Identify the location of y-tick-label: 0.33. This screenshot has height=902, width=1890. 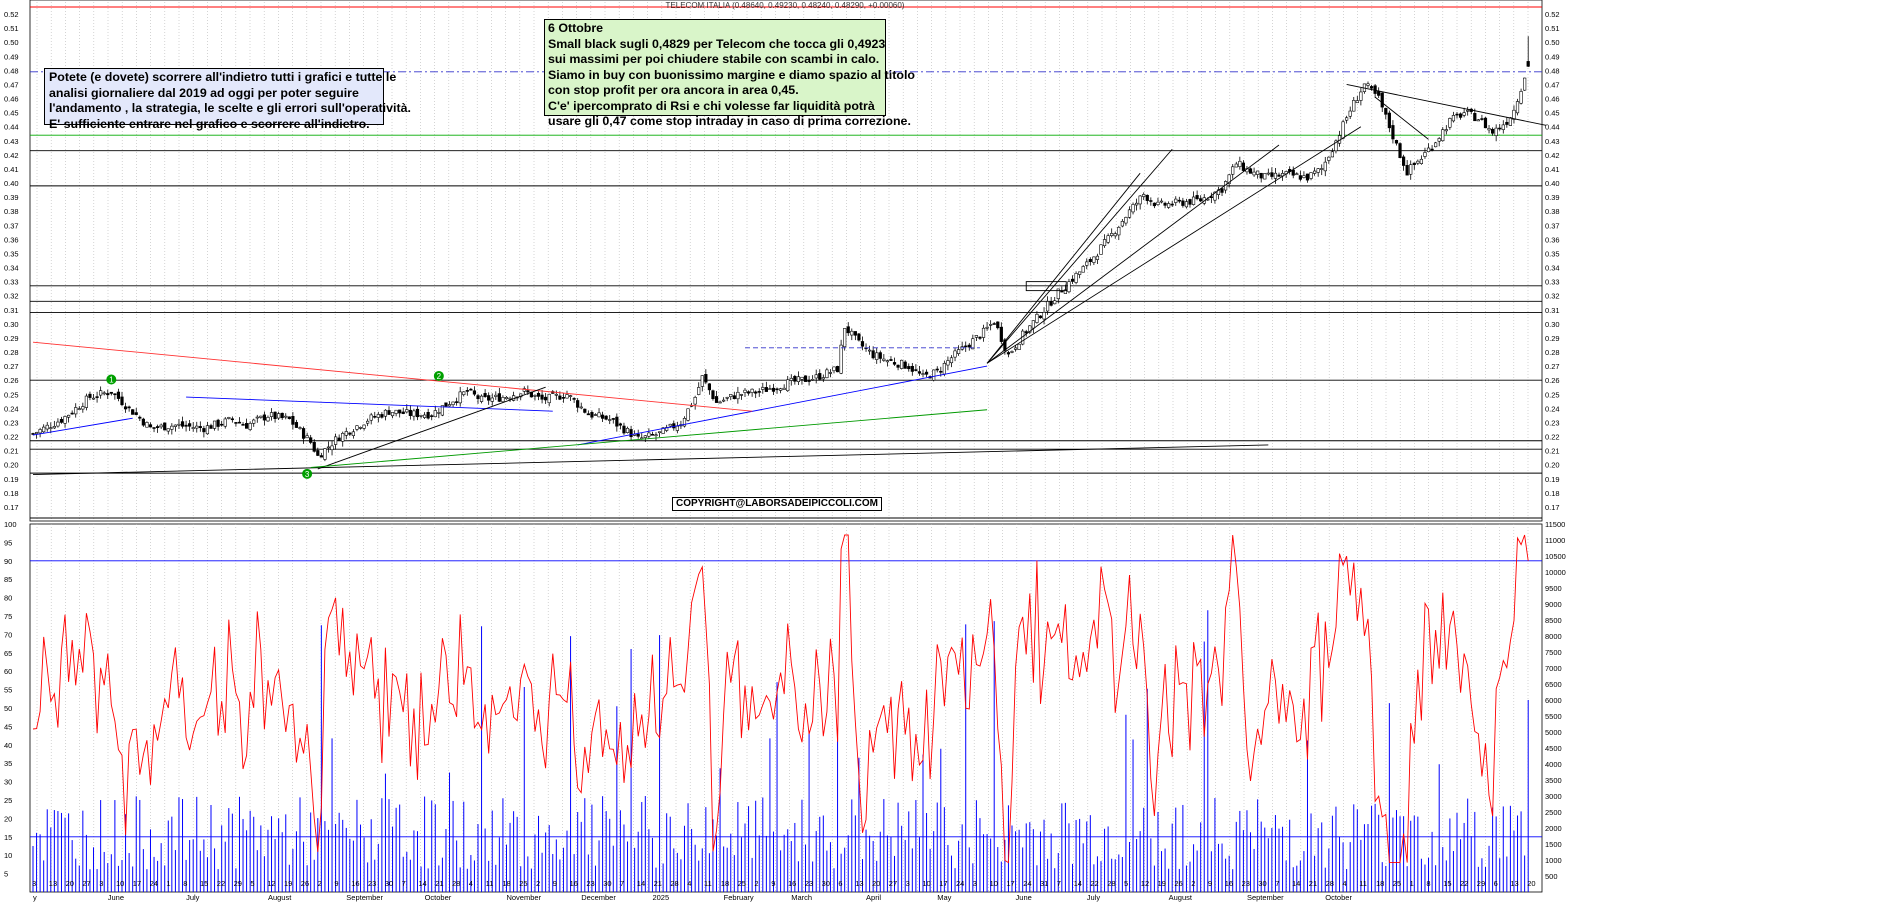
(11, 282).